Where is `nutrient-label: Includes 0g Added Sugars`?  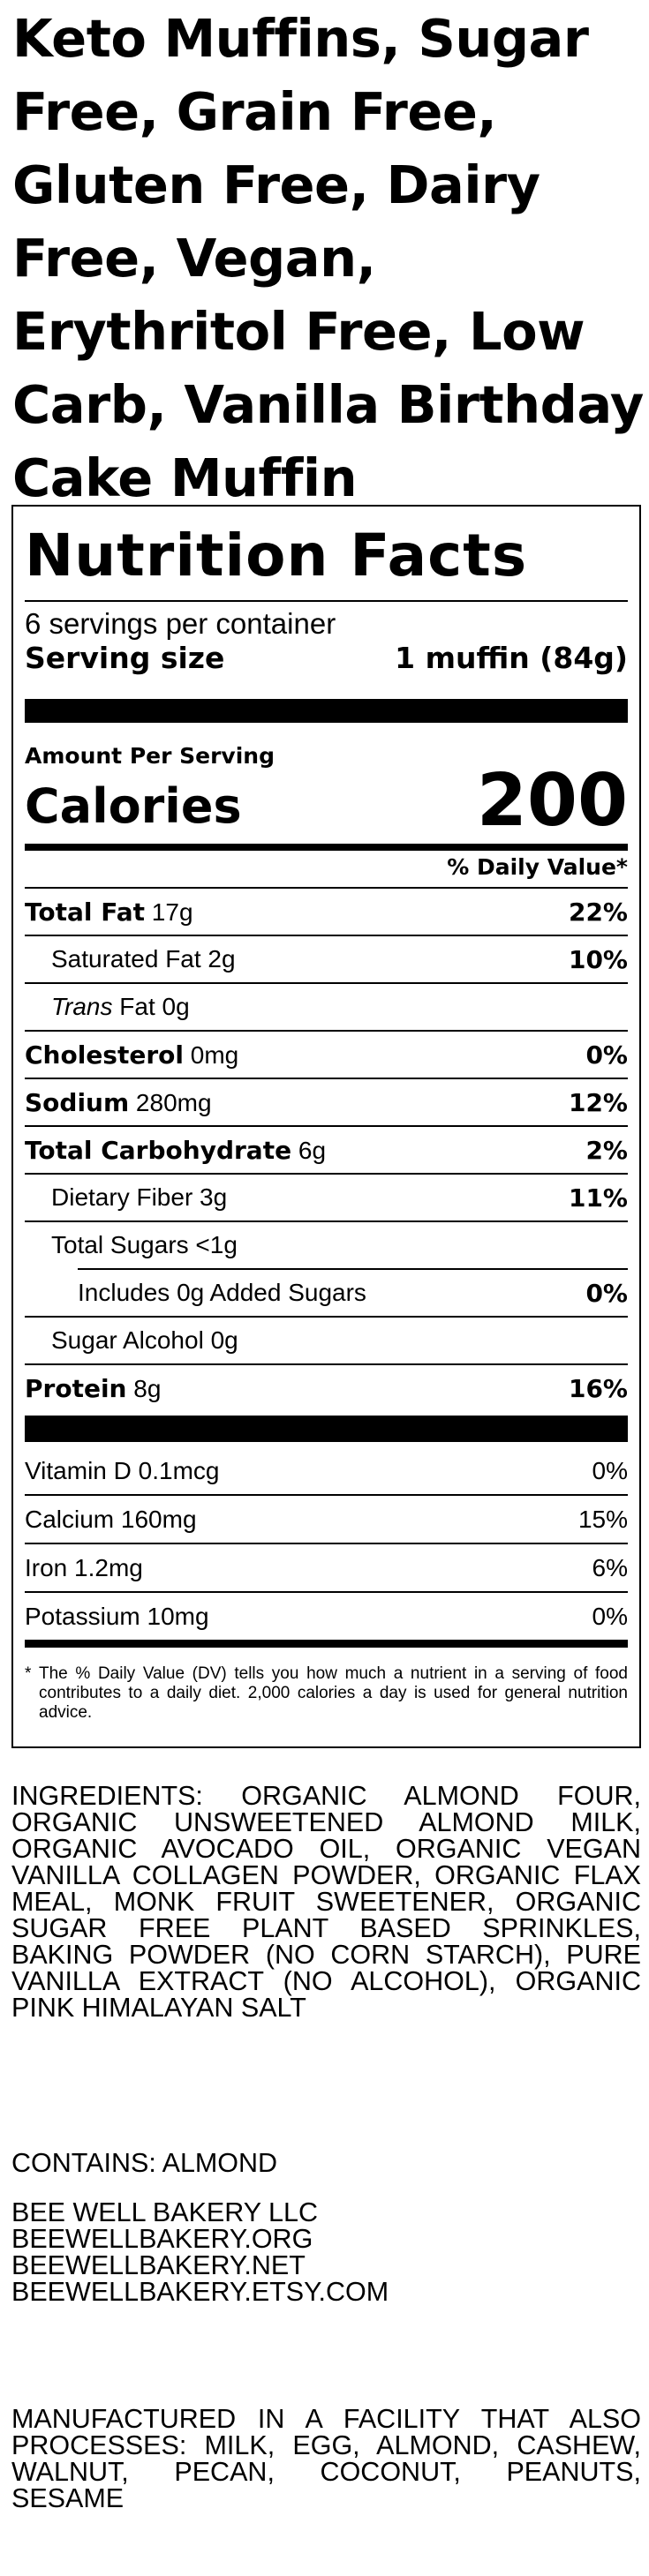
nutrient-label: Includes 0g Added Sugars is located at coordinates (222, 1293).